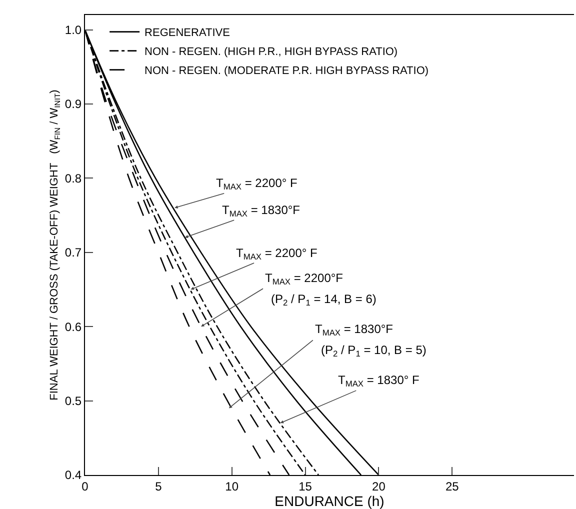 The image size is (576, 509). I want to click on annotation: (P$_{2}$ / P$_{1}$ = 10, B = 5), so click(373, 351).